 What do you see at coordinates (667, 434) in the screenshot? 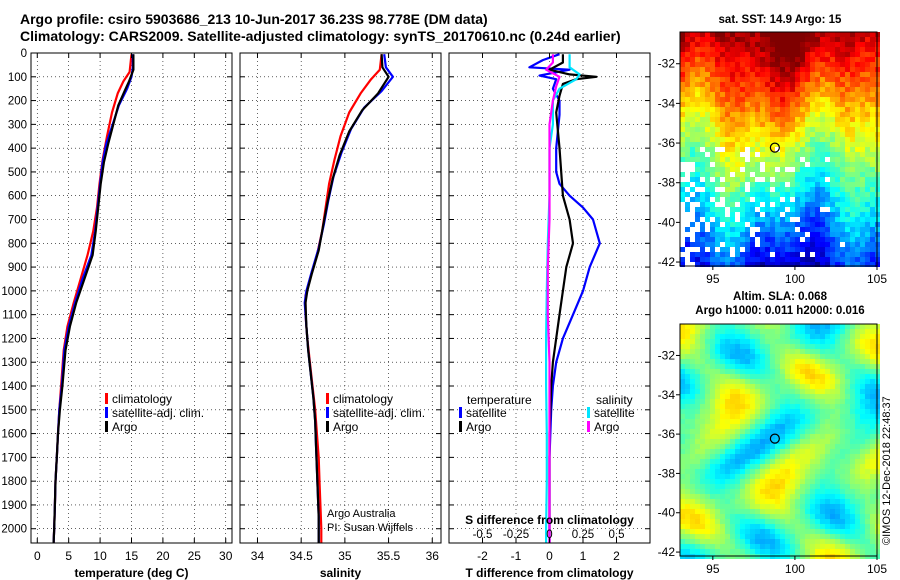
I see `map-y-tick-label: -36` at bounding box center [667, 434].